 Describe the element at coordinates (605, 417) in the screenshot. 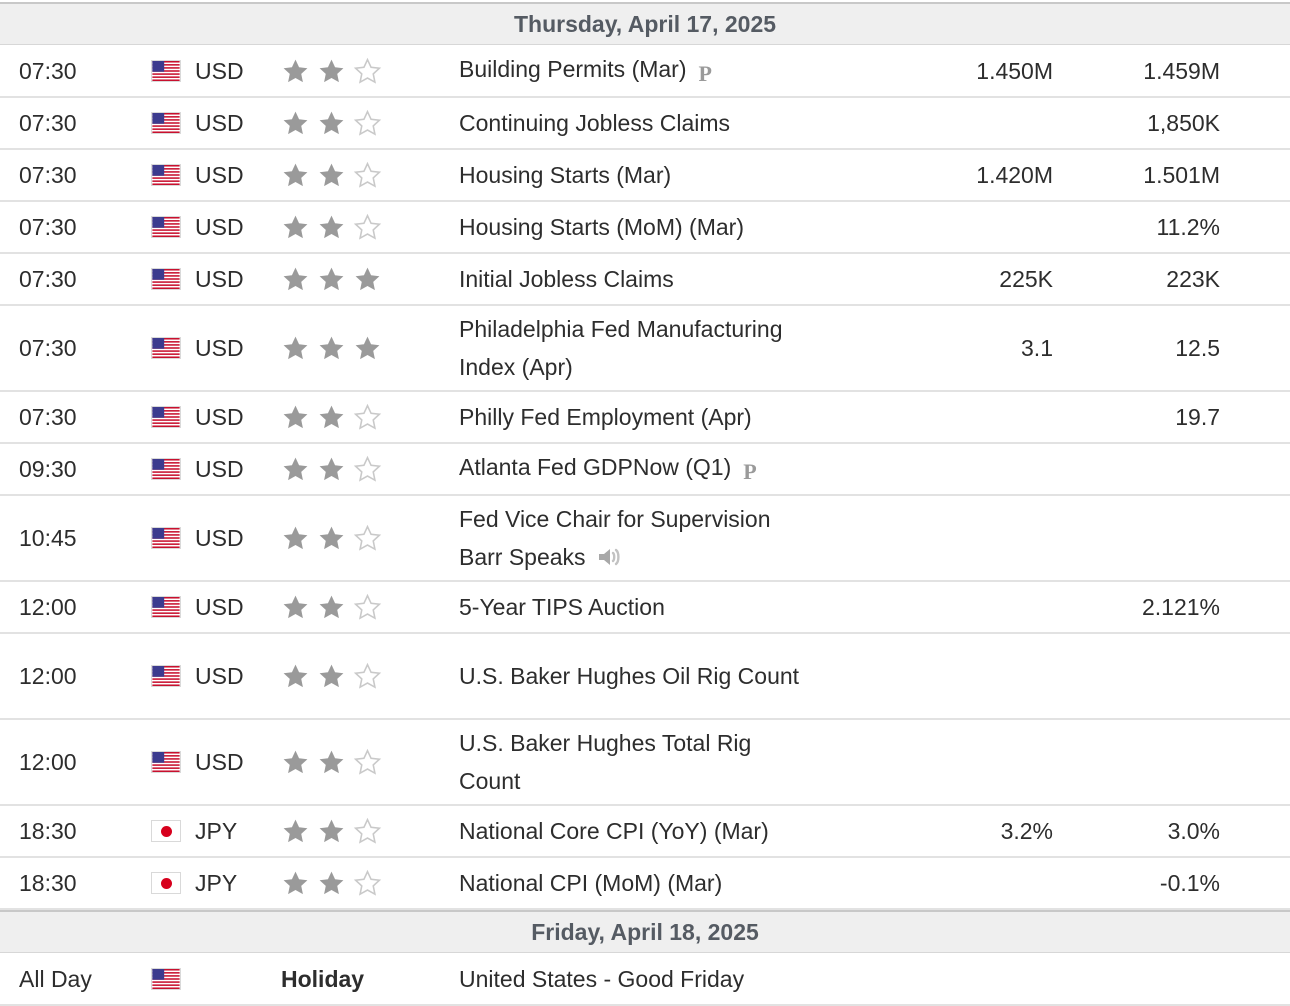

I see `event-name: Philly Fed Employment (Apr)` at that location.